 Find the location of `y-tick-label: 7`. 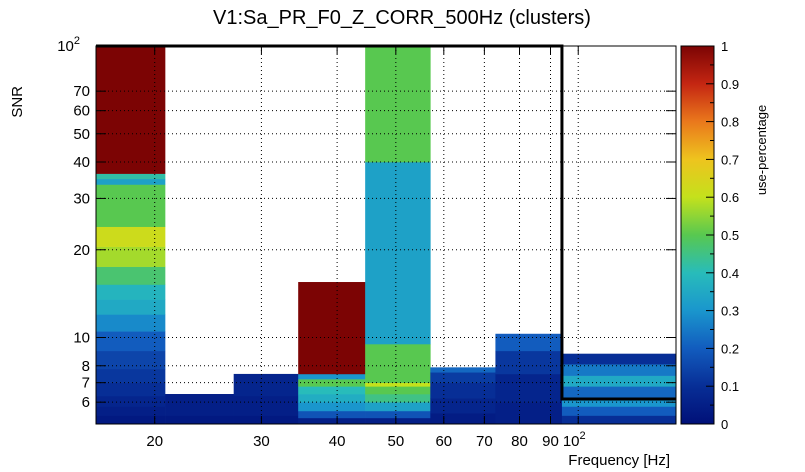

y-tick-label: 7 is located at coordinates (86, 383).